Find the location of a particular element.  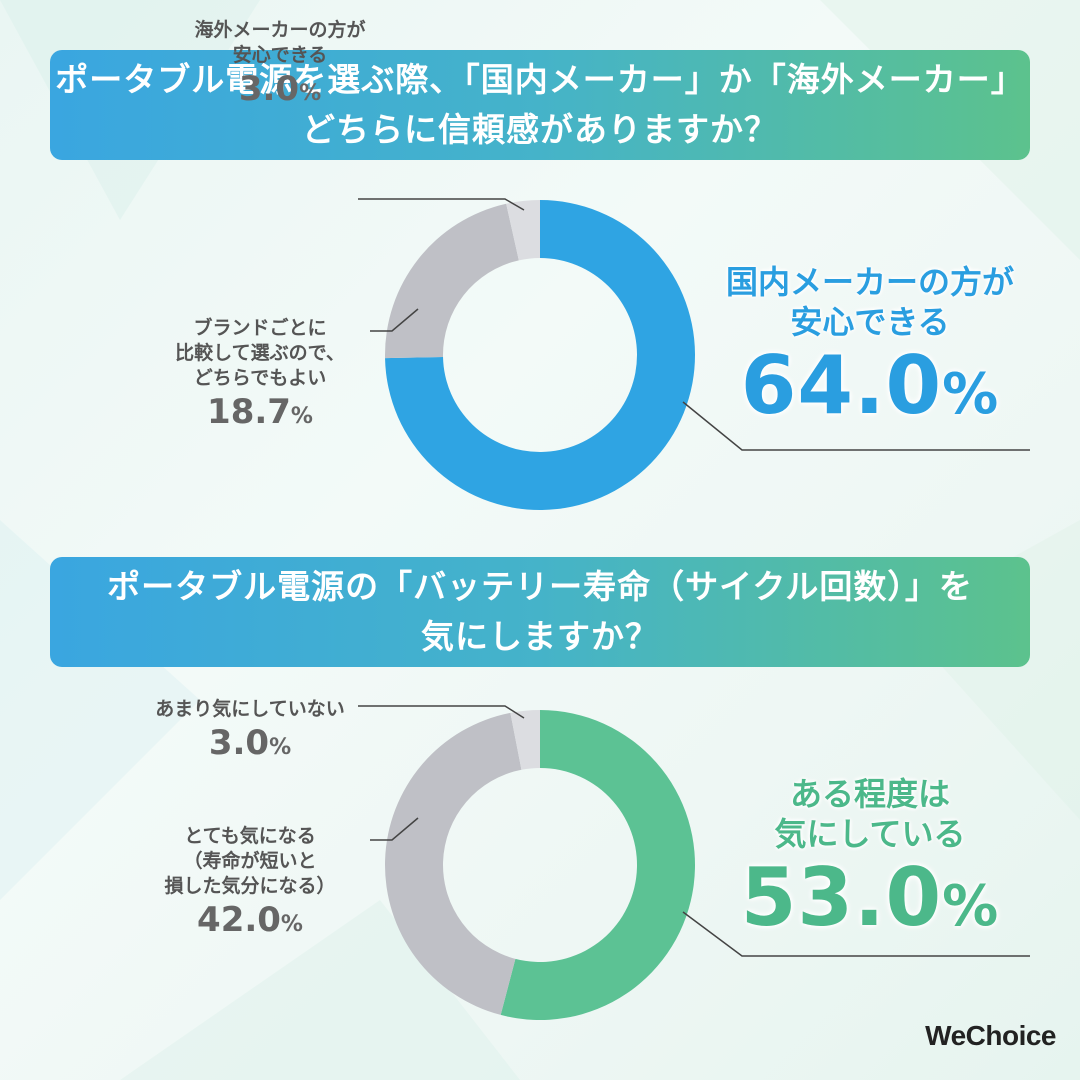

label-line: ブランドごとに is located at coordinates (260, 328).